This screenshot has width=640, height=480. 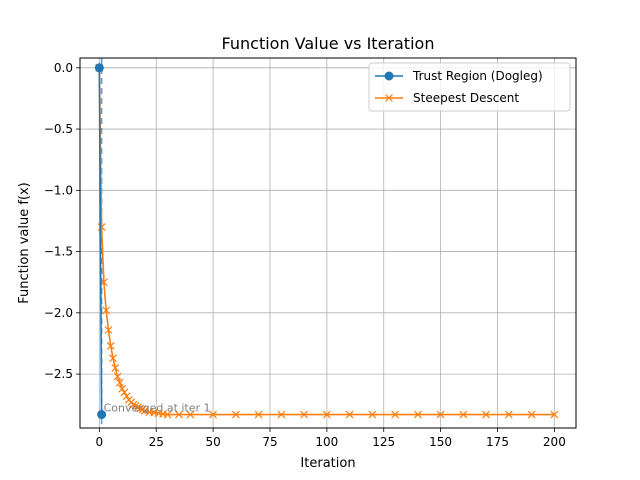 What do you see at coordinates (58, 190) in the screenshot?
I see `y-tick-label: −1.0` at bounding box center [58, 190].